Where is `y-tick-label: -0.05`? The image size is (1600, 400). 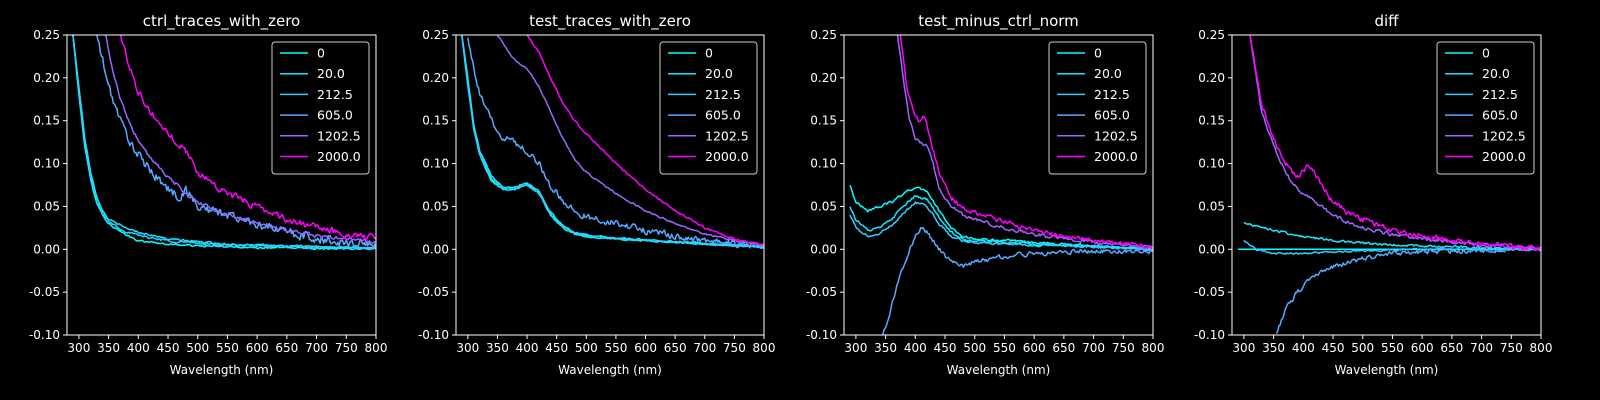 y-tick-label: -0.05 is located at coordinates (44, 292).